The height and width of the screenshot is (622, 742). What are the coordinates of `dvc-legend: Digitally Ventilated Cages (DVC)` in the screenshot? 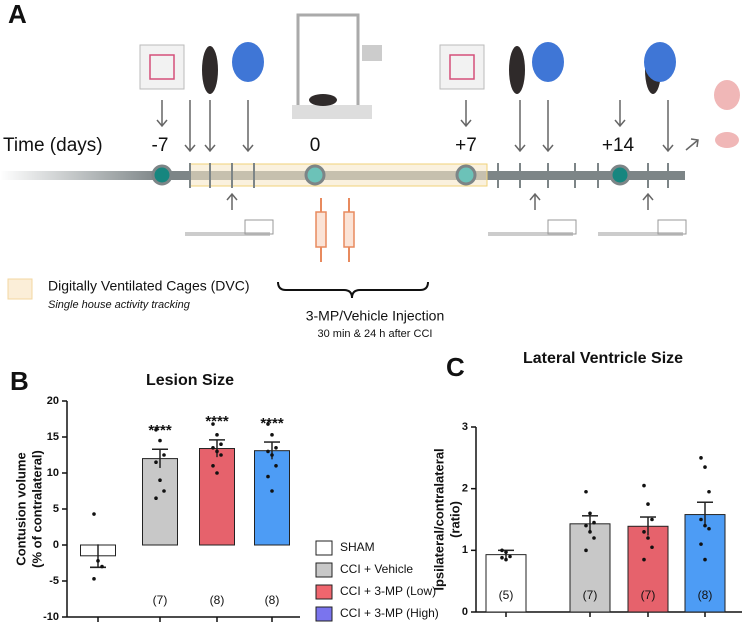 It's located at (149, 286).